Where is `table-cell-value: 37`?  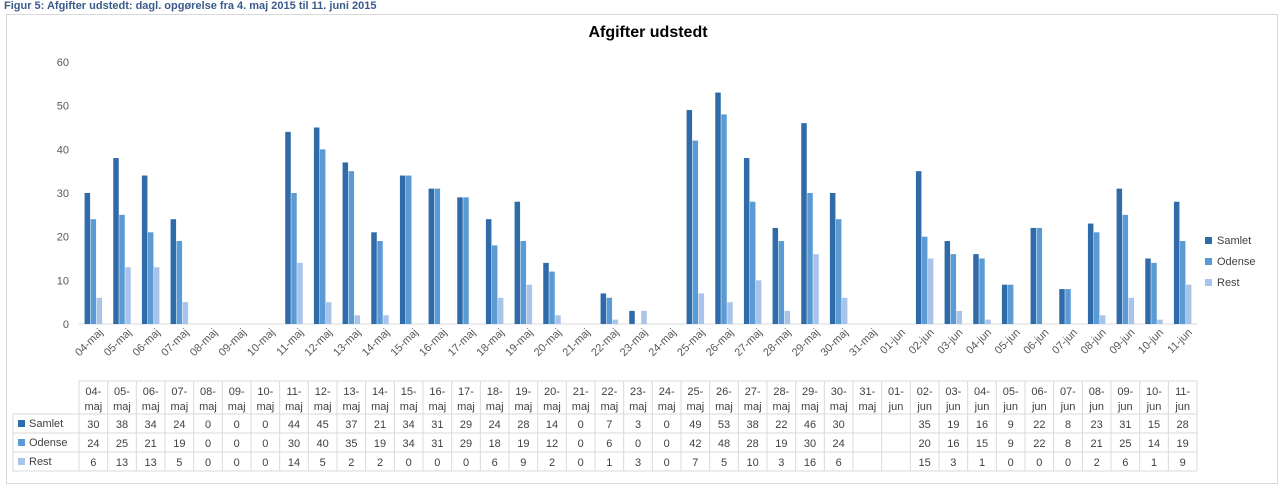 table-cell-value: 37 is located at coordinates (351, 425).